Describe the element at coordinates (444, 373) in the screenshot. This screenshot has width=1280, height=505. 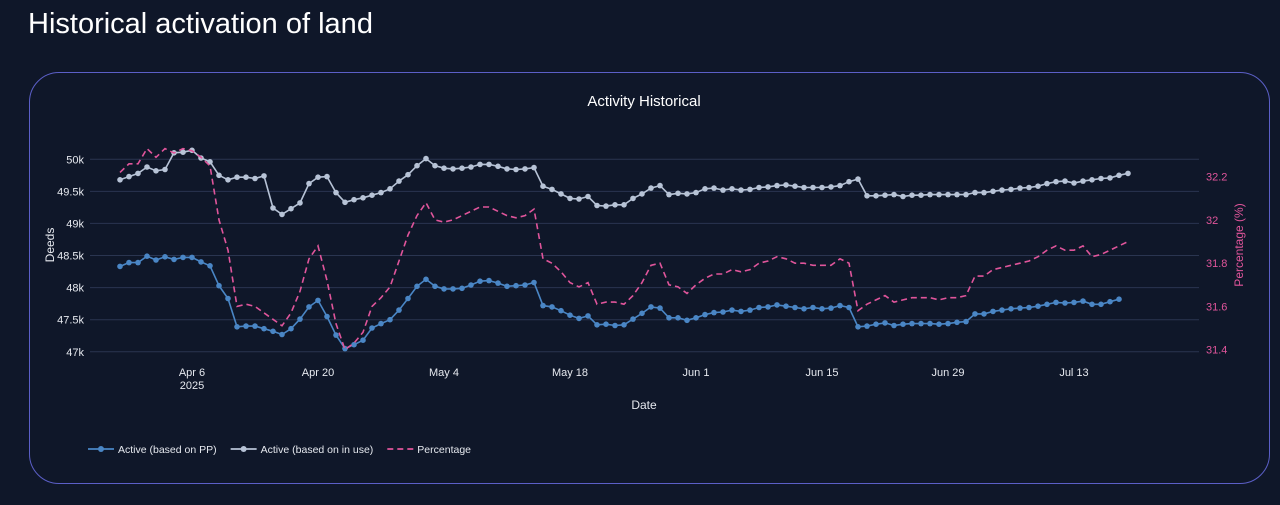
I see `x-tick-label: May 4` at that location.